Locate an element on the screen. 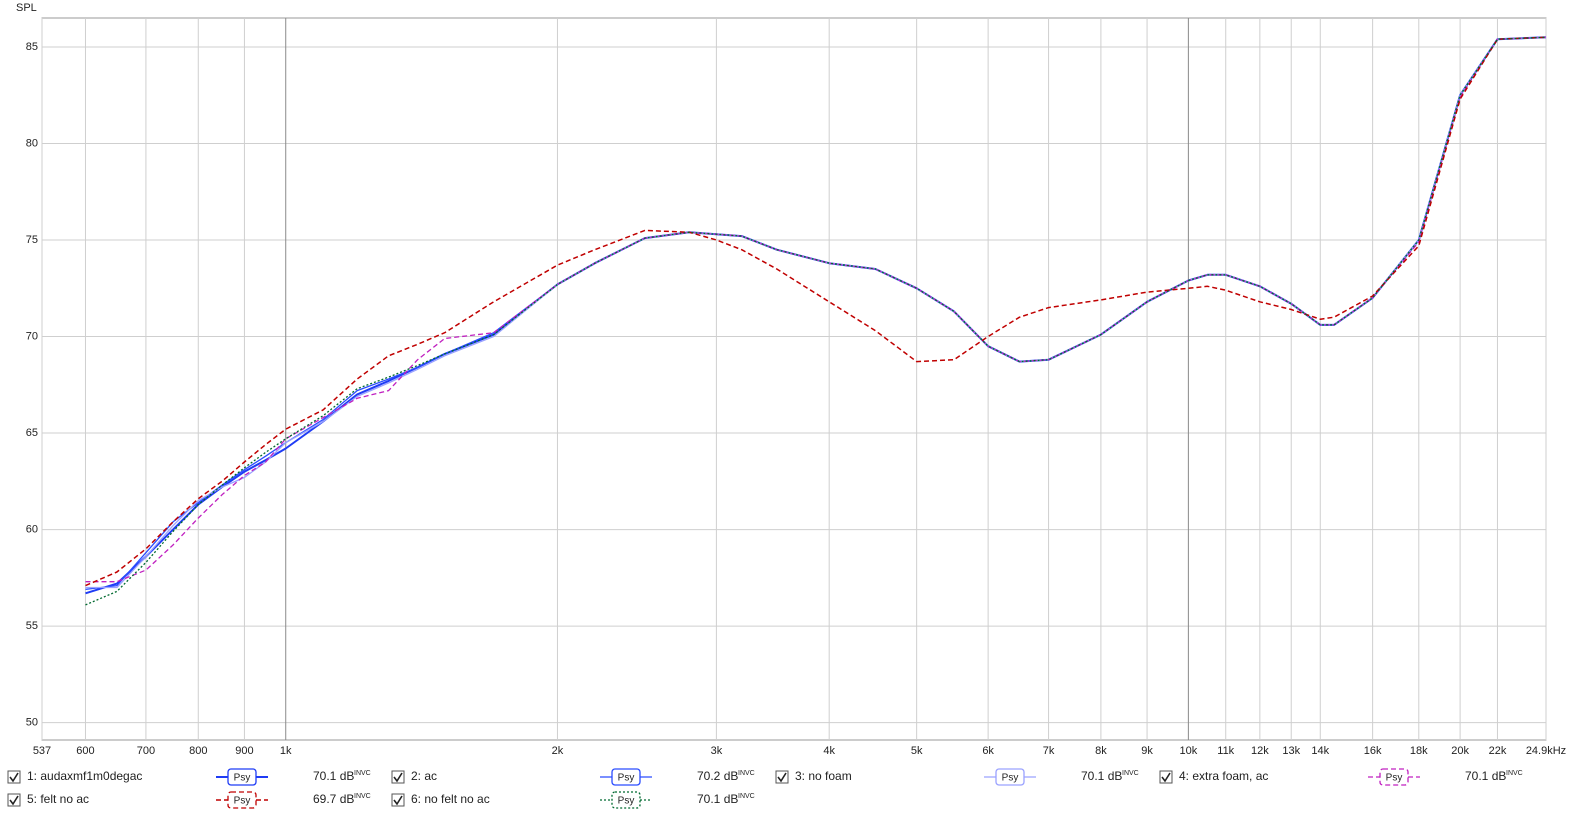 This screenshot has width=1592, height=827. x-tick-label: 800 is located at coordinates (198, 751).